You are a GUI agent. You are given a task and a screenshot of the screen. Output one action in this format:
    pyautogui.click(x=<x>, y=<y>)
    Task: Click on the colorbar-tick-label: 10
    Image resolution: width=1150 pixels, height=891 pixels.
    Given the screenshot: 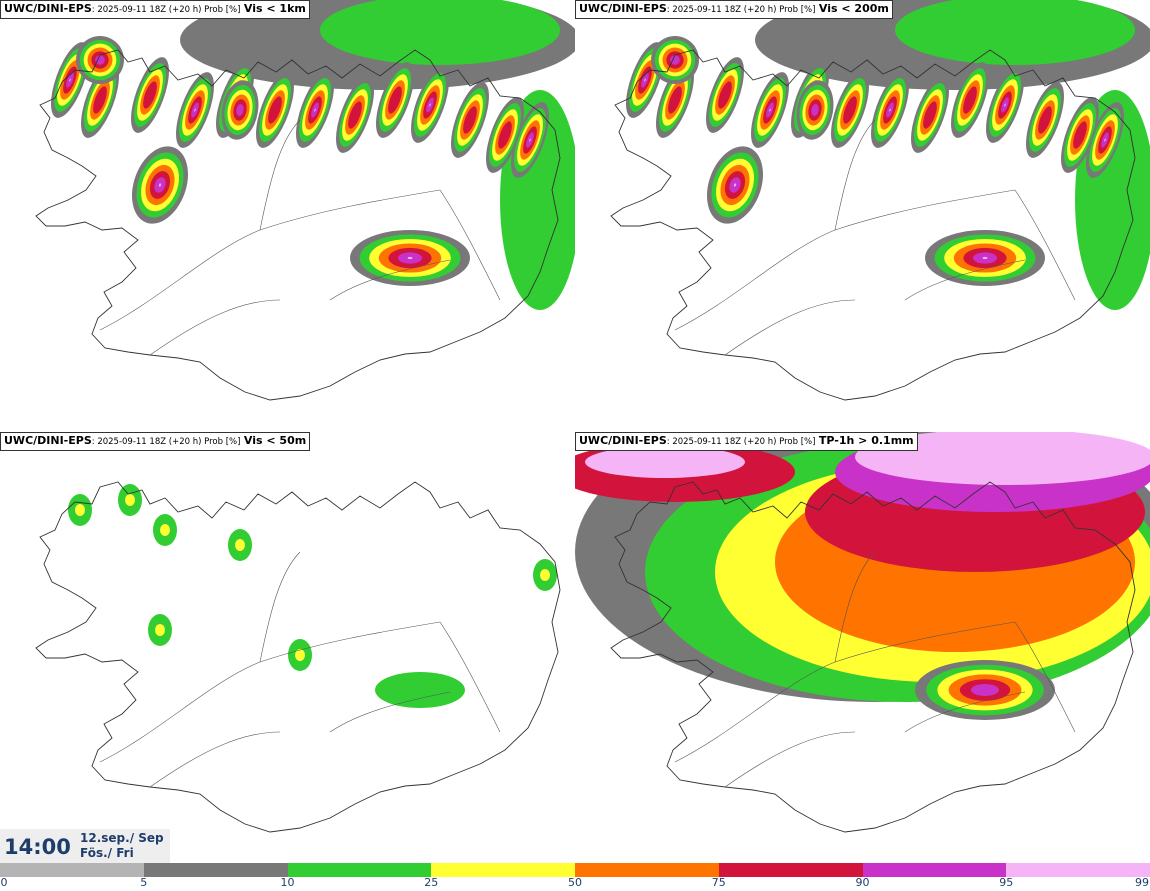 What is the action you would take?
    pyautogui.click(x=287, y=882)
    